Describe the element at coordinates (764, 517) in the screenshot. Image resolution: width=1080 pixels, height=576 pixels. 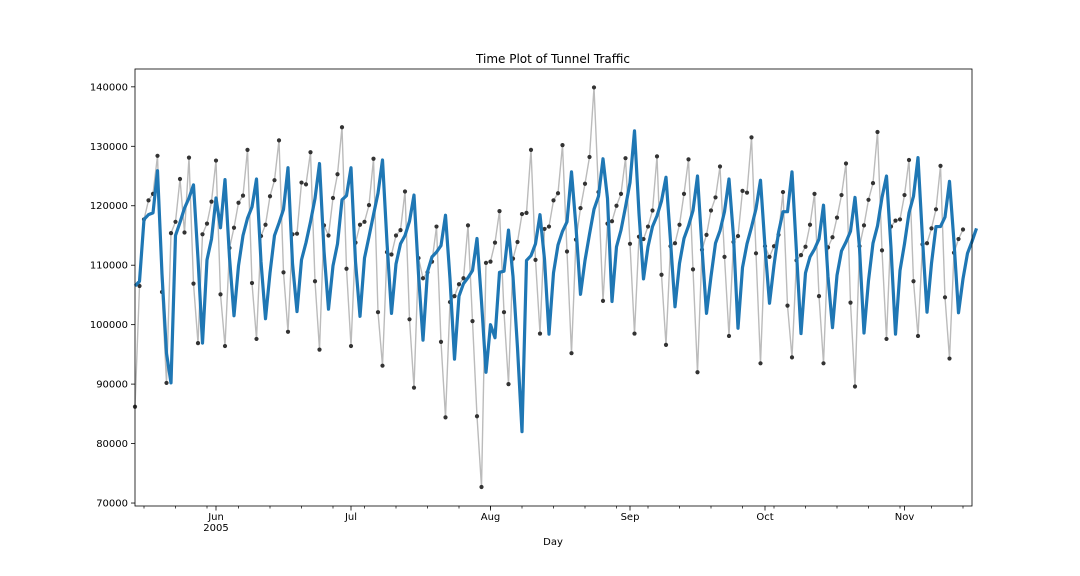
I see `x-tick-label-4: Oct` at that location.